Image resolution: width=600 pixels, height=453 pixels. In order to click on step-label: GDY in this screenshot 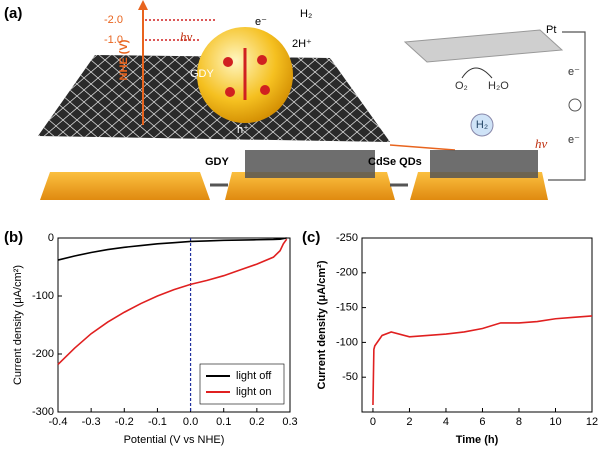, I will do `click(217, 162)`.